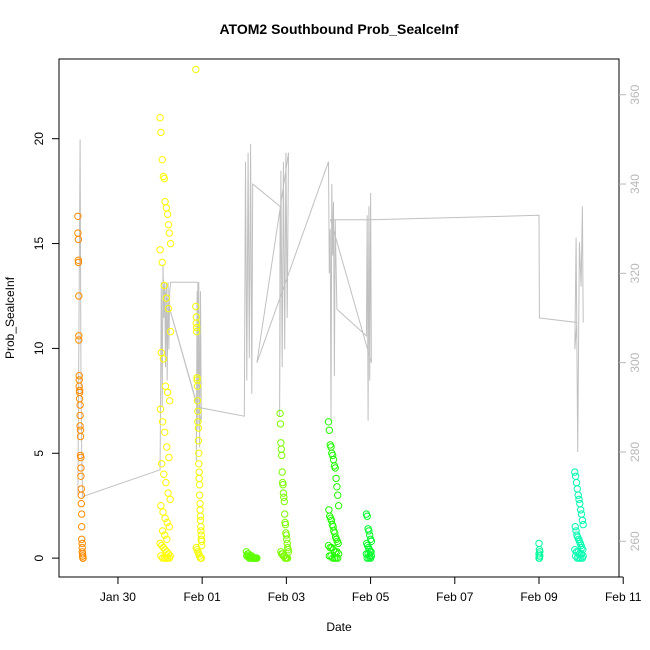 The image size is (650, 650). Describe the element at coordinates (339, 627) in the screenshot. I see `x-axis-label: Date` at that location.